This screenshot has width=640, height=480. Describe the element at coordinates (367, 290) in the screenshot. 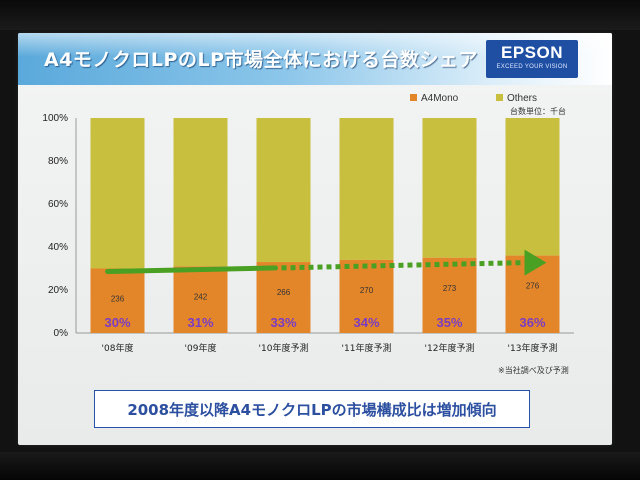

I see `bar-value-label: 270` at that location.